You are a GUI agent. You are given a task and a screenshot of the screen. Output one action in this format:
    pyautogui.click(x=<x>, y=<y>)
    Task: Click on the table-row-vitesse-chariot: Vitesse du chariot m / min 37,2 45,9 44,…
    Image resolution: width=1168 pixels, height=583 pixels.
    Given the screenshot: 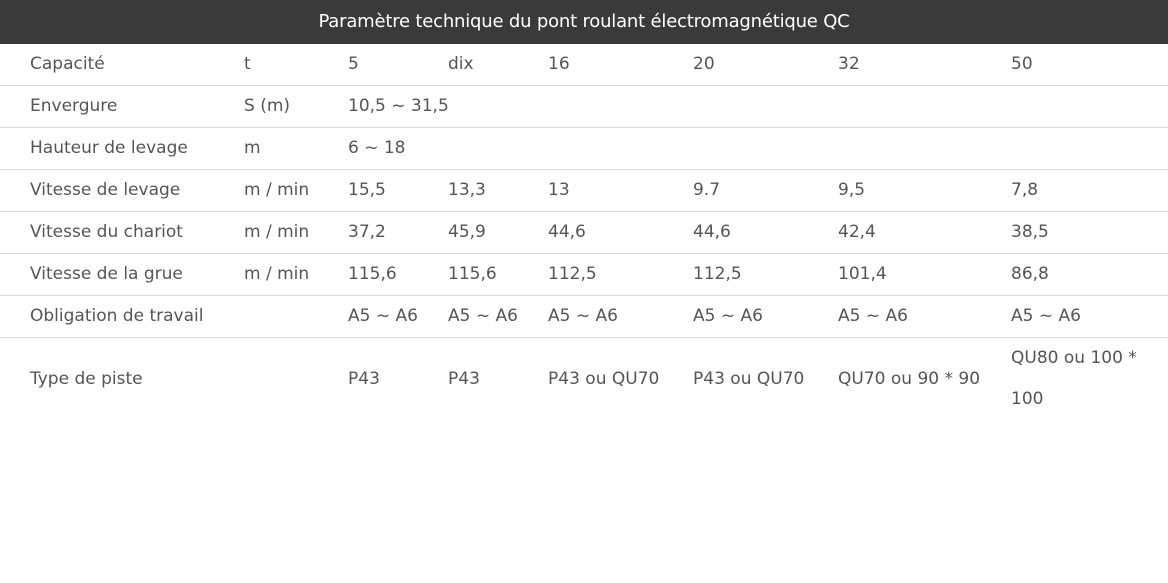 What is the action you would take?
    pyautogui.click(x=584, y=232)
    